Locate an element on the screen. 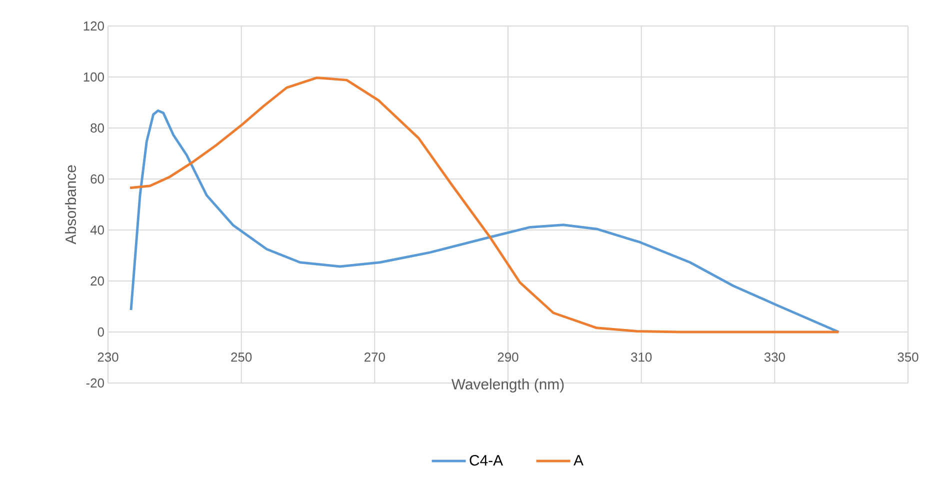 This screenshot has height=484, width=929. y-tick-label: 100 is located at coordinates (94, 77).